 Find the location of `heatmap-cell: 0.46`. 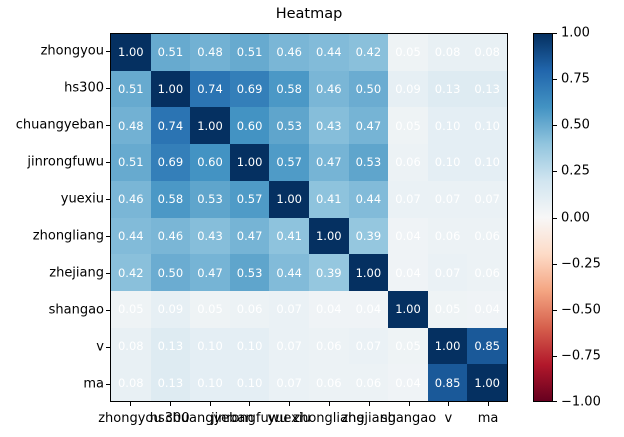

heatmap-cell: 0.46 is located at coordinates (289, 52).